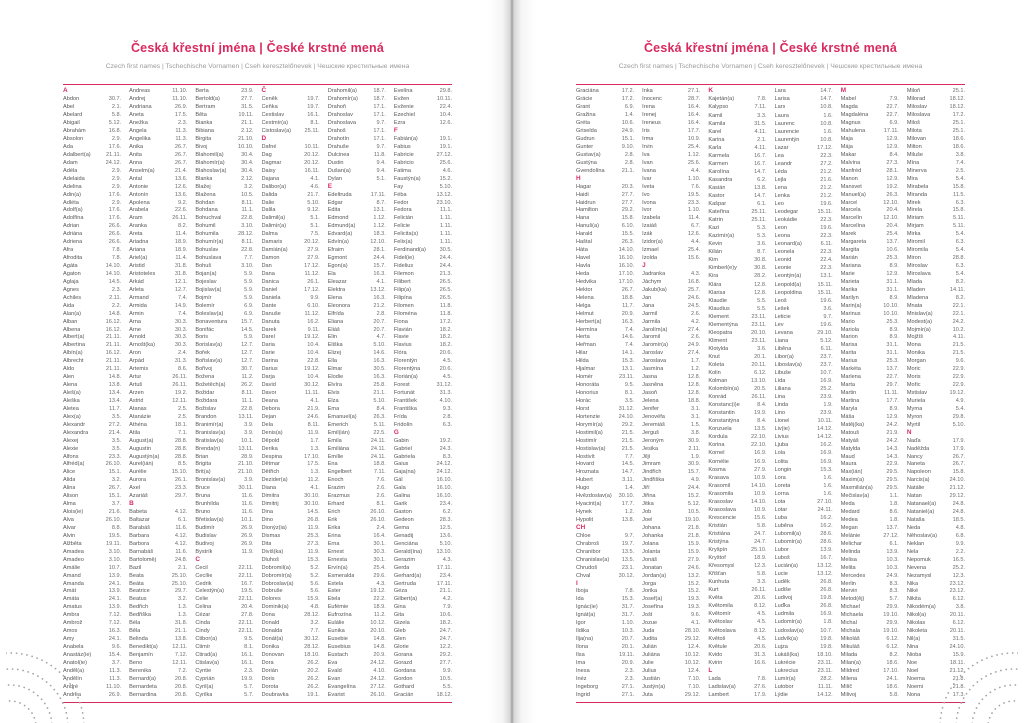  I want to click on name-day-row: Gema 12.5., so click(423, 528).